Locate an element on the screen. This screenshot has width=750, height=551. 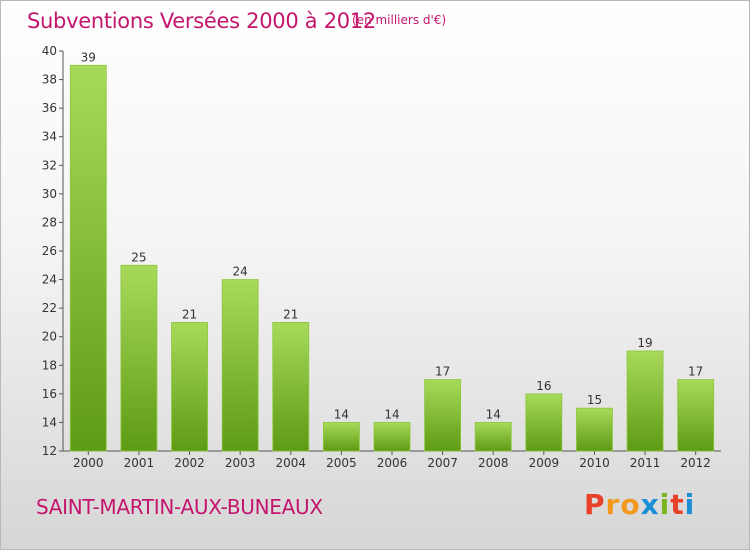
y-tick-label: 38 is located at coordinates (49, 80).